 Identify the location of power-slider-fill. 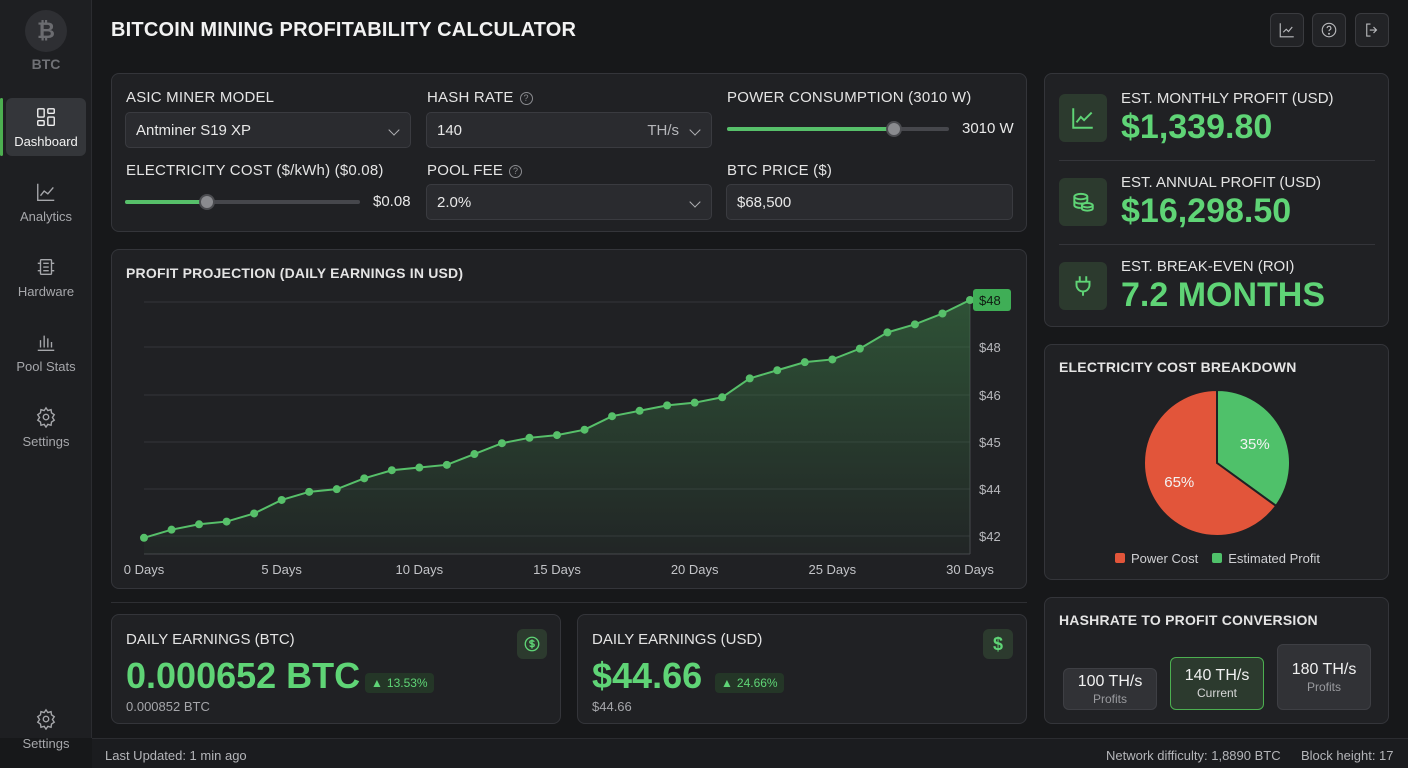
(810, 129).